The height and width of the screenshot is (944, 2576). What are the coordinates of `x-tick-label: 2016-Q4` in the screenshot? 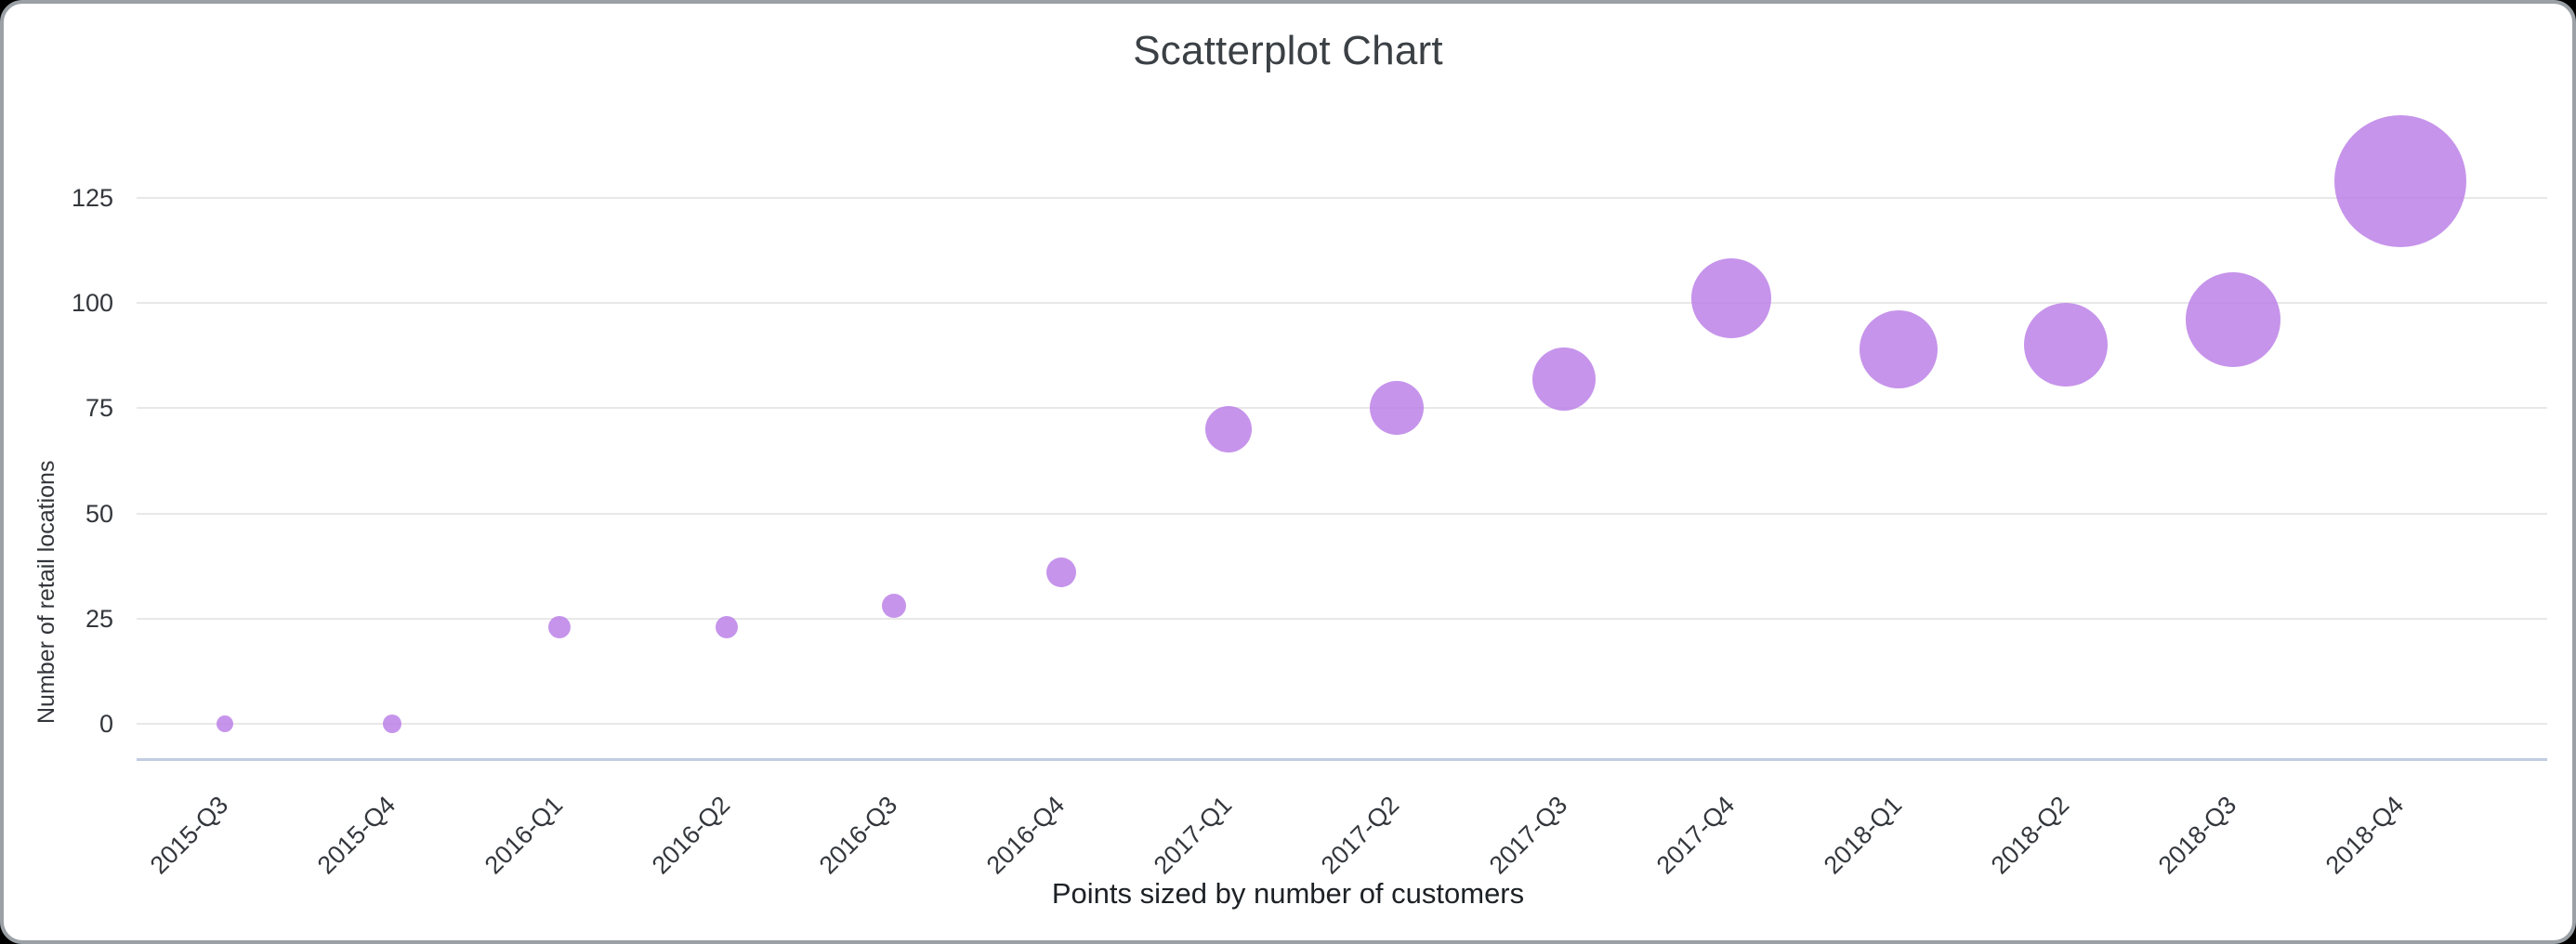 It's located at (1026, 836).